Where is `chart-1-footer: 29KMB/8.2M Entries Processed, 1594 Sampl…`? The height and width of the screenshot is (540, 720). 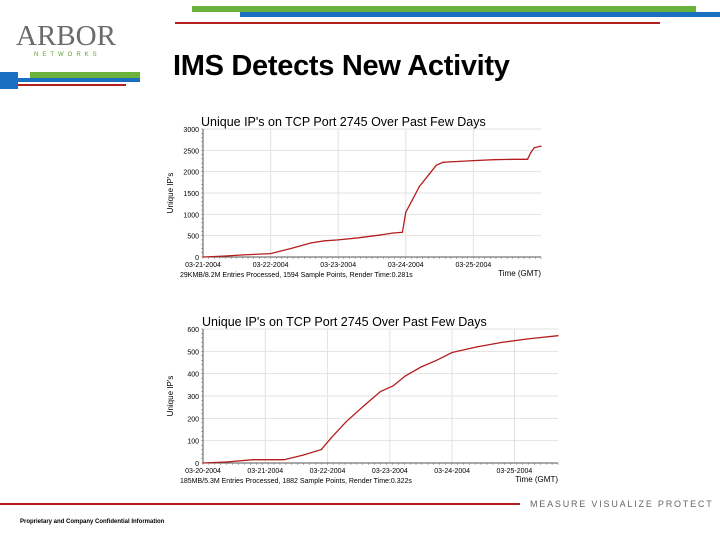 chart-1-footer: 29KMB/8.2M Entries Processed, 1594 Sampl… is located at coordinates (296, 275).